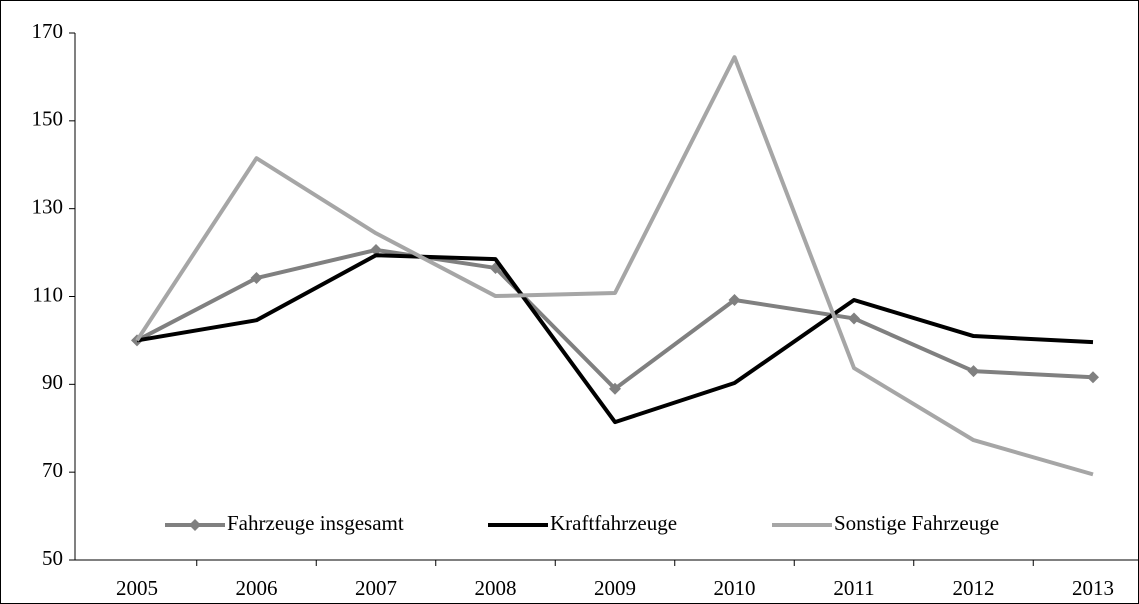 This screenshot has width=1139, height=604. I want to click on y-tick-label: 90, so click(52, 382).